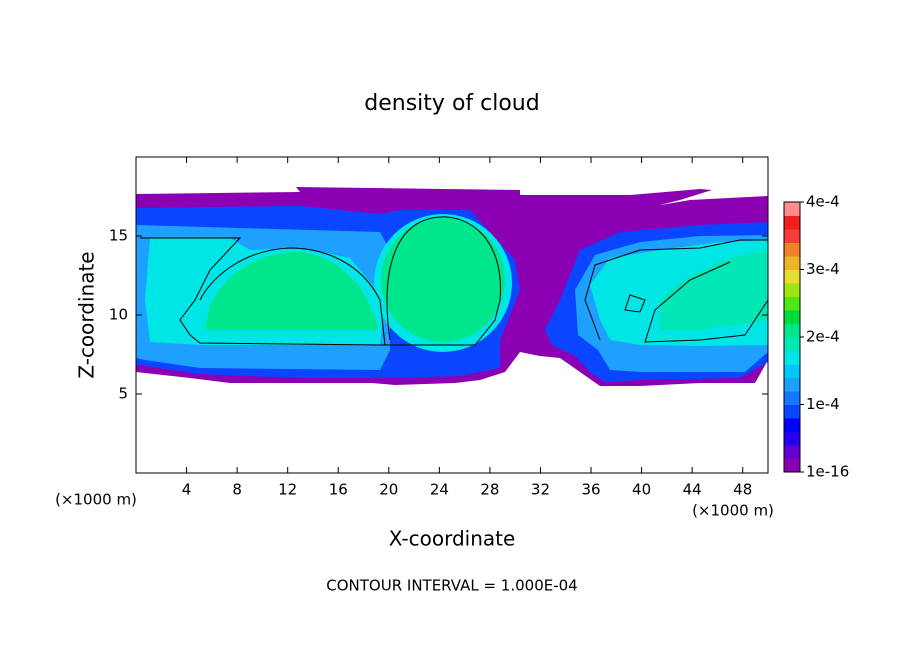  What do you see at coordinates (338, 490) in the screenshot?
I see `x-tick-label: 16` at bounding box center [338, 490].